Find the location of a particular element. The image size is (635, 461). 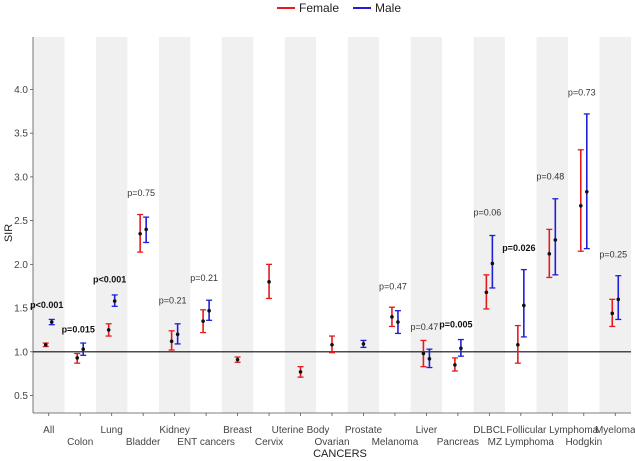

x-tick-label-4: Kidney is located at coordinates (174, 430).